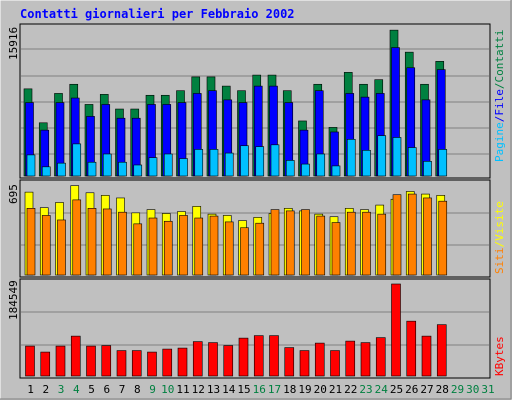 The height and width of the screenshot is (400, 512). What do you see at coordinates (167, 389) in the screenshot?
I see `day-label: 10` at bounding box center [167, 389].